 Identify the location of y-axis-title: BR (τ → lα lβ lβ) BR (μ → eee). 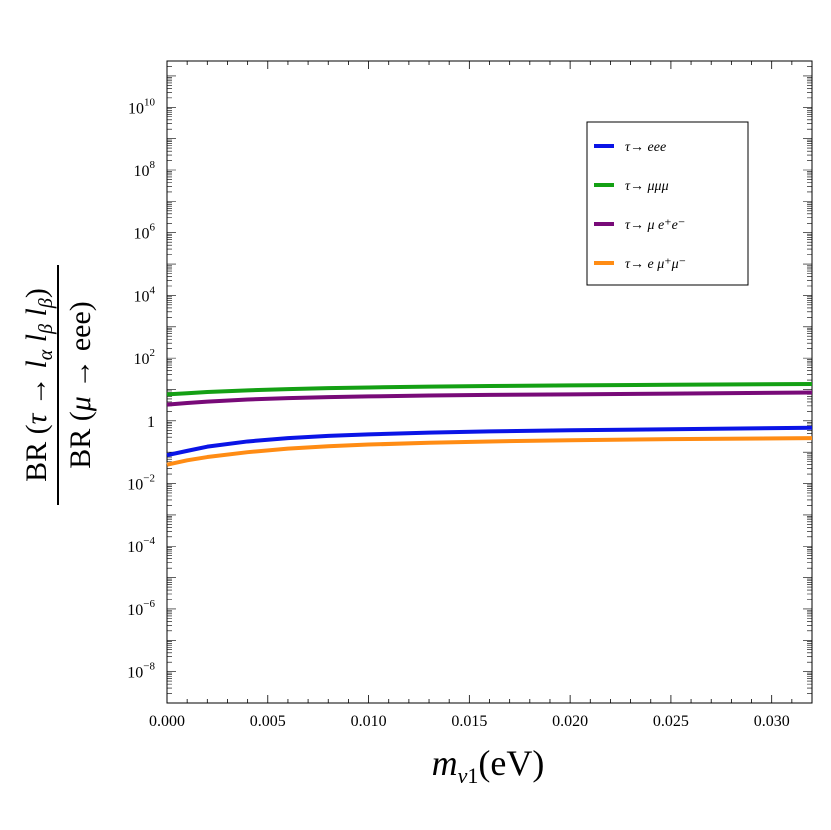
(58, 385).